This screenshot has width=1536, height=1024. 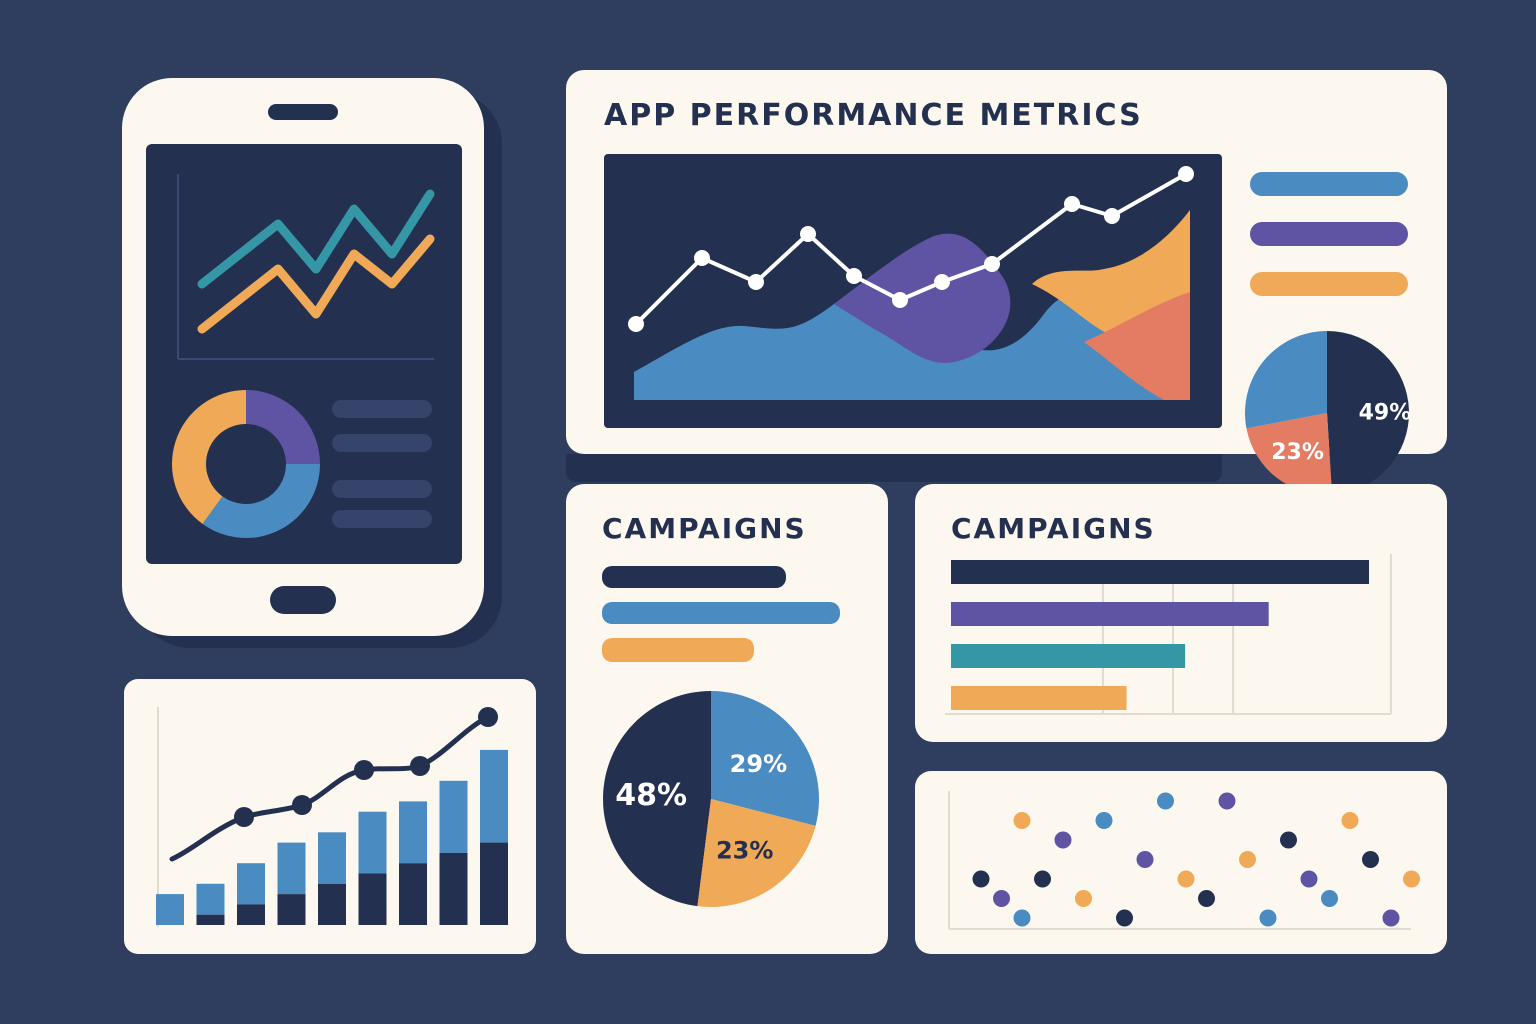 What do you see at coordinates (651, 795) in the screenshot?
I see `campaigns-pie-label: 48%` at bounding box center [651, 795].